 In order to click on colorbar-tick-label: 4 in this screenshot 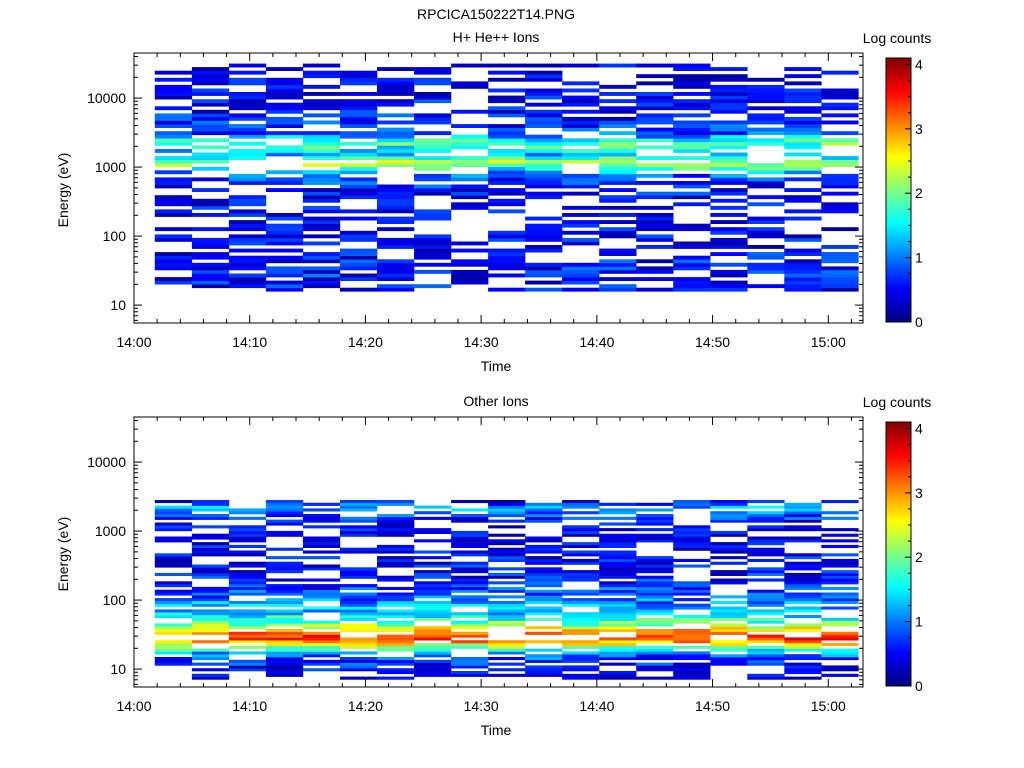, I will do `click(919, 428)`.